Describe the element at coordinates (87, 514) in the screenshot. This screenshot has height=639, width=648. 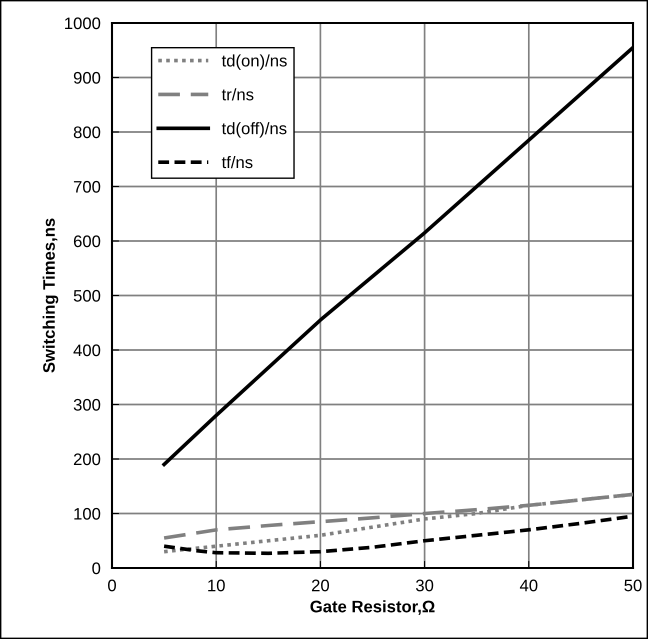
I see `y-tick-label: 100` at that location.